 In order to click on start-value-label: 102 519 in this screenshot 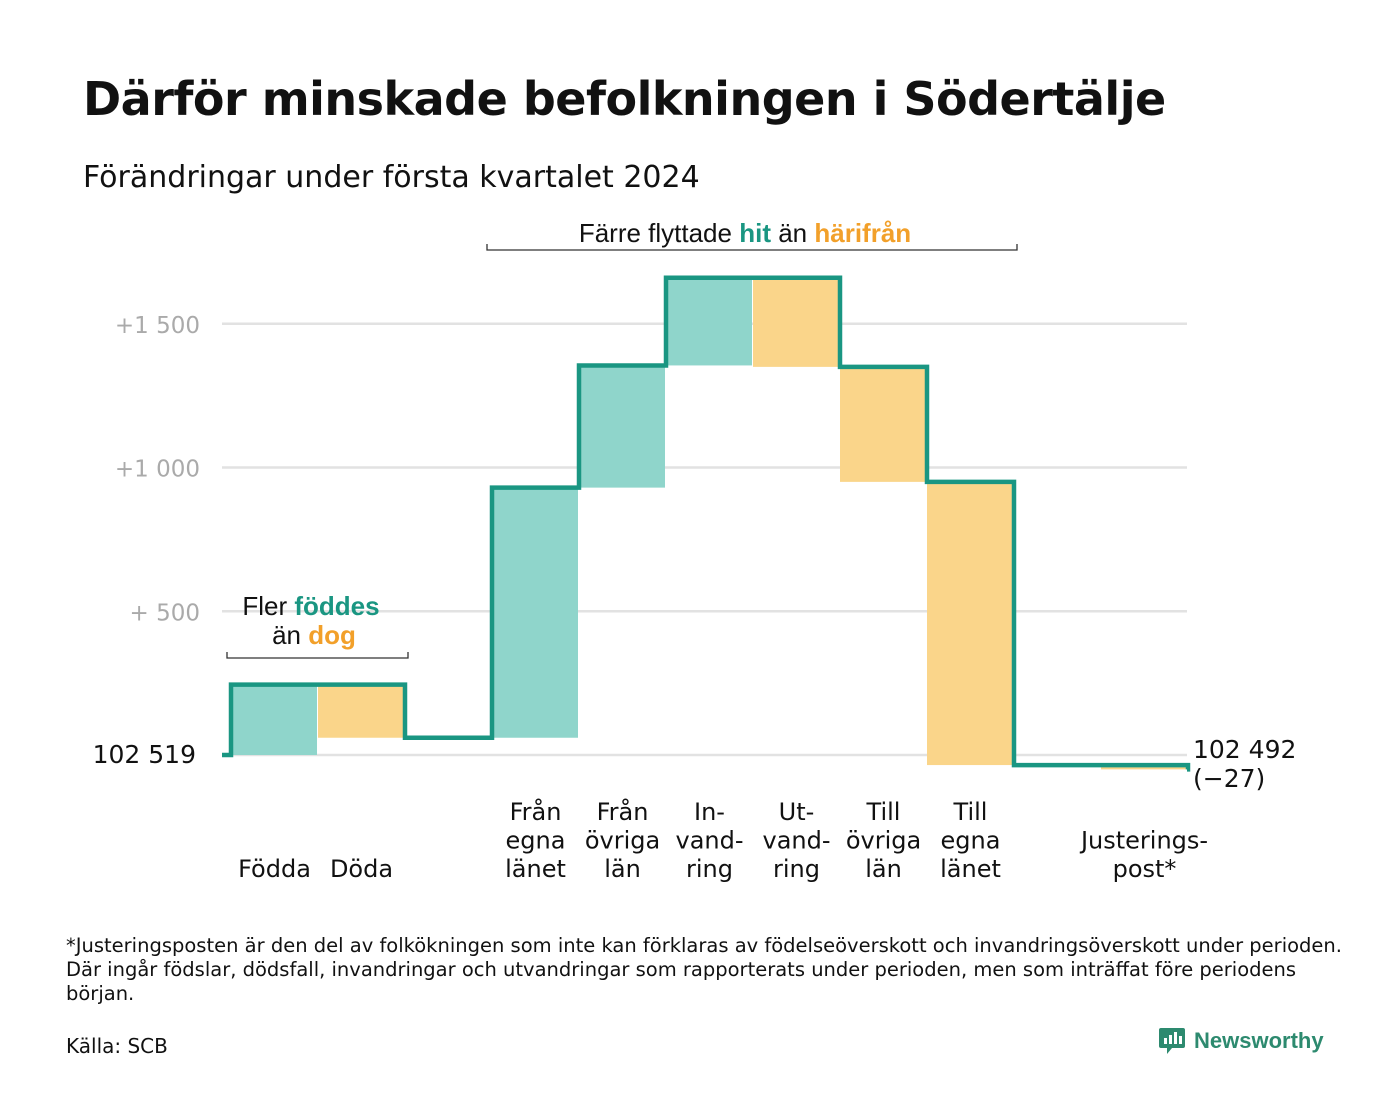, I will do `click(144, 754)`.